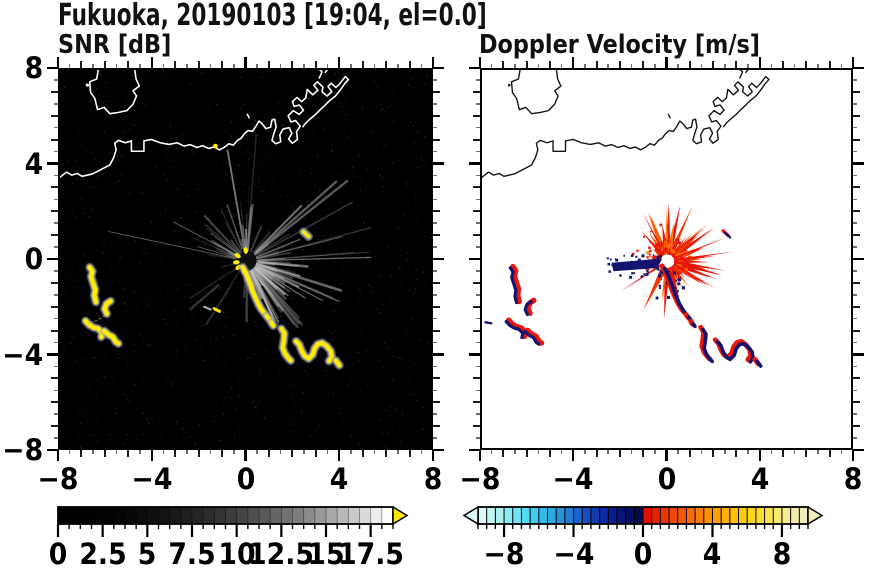  Describe the element at coordinates (370, 553) in the screenshot. I see `colorbar-tick-label: 17.5` at that location.